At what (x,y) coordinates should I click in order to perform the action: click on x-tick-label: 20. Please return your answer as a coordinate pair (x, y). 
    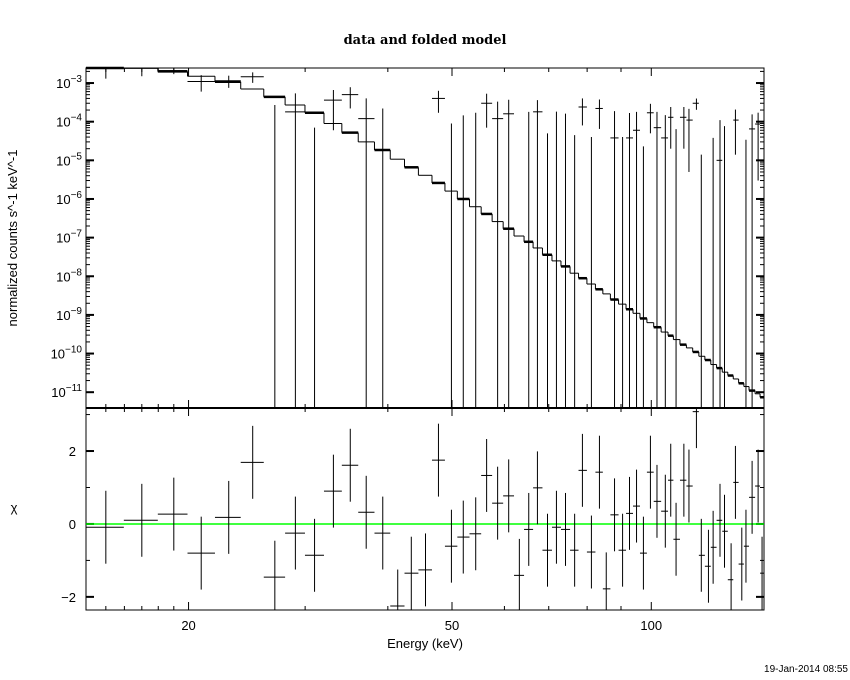
    Looking at the image, I should click on (188, 625).